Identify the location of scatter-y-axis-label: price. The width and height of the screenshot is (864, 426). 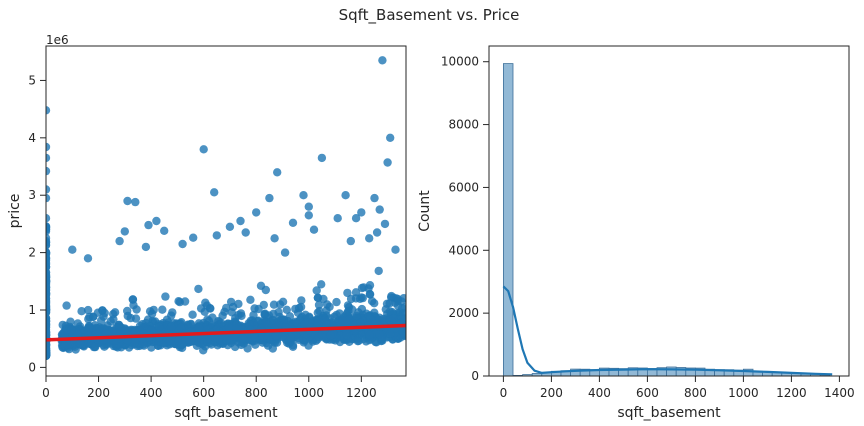
(15, 211).